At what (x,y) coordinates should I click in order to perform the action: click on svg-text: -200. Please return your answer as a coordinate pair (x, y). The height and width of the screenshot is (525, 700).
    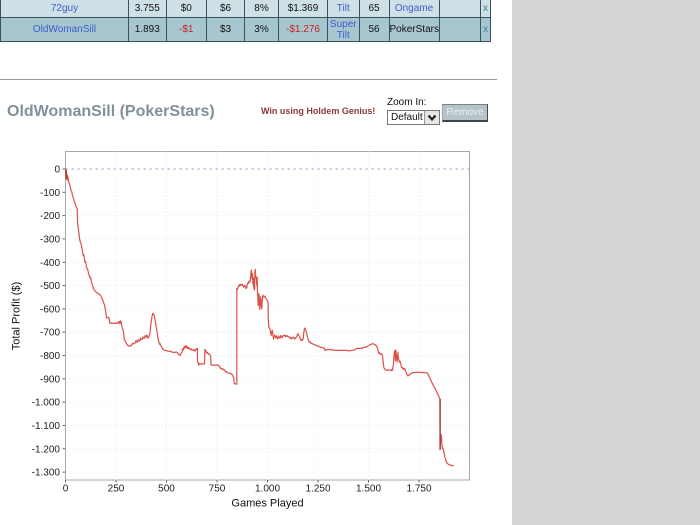
    Looking at the image, I should click on (50, 216).